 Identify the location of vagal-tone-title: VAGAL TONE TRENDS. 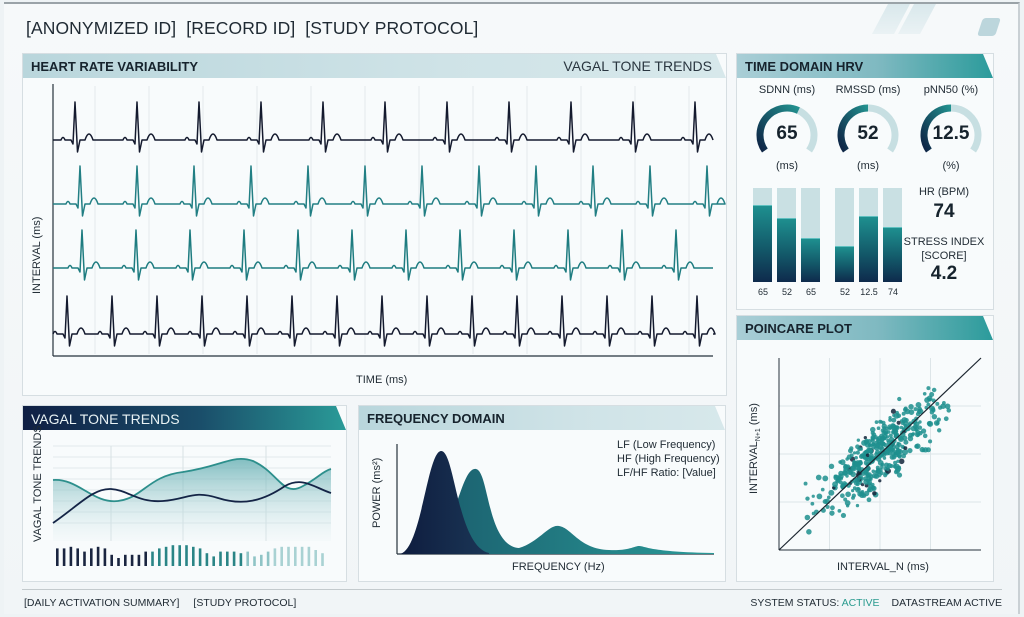
(105, 419).